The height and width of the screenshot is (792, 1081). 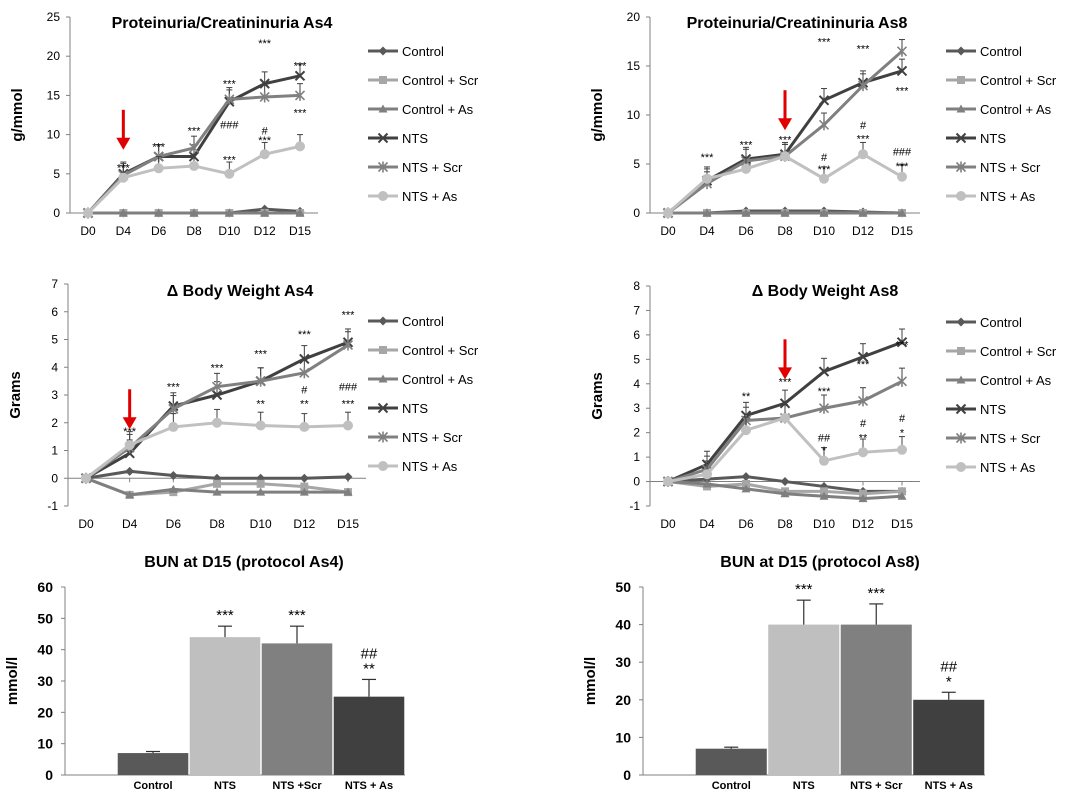 What do you see at coordinates (17, 114) in the screenshot?
I see `y-axis-label: g/mmol` at bounding box center [17, 114].